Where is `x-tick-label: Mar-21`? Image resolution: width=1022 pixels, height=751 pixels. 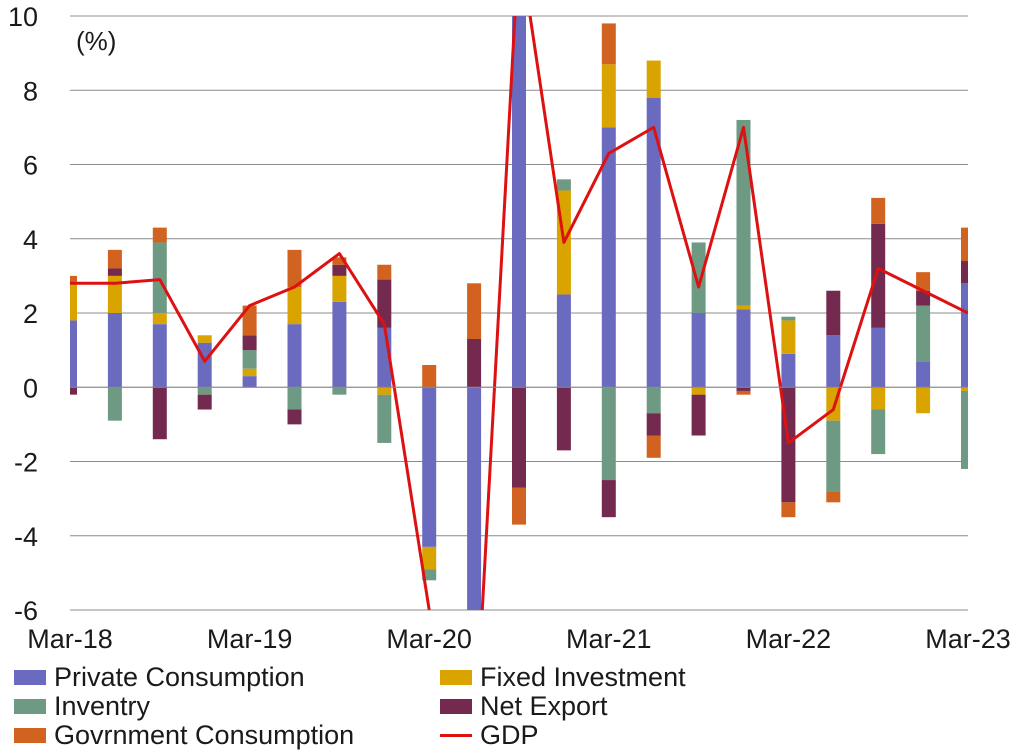
x-tick-label: Mar-21 is located at coordinates (609, 639).